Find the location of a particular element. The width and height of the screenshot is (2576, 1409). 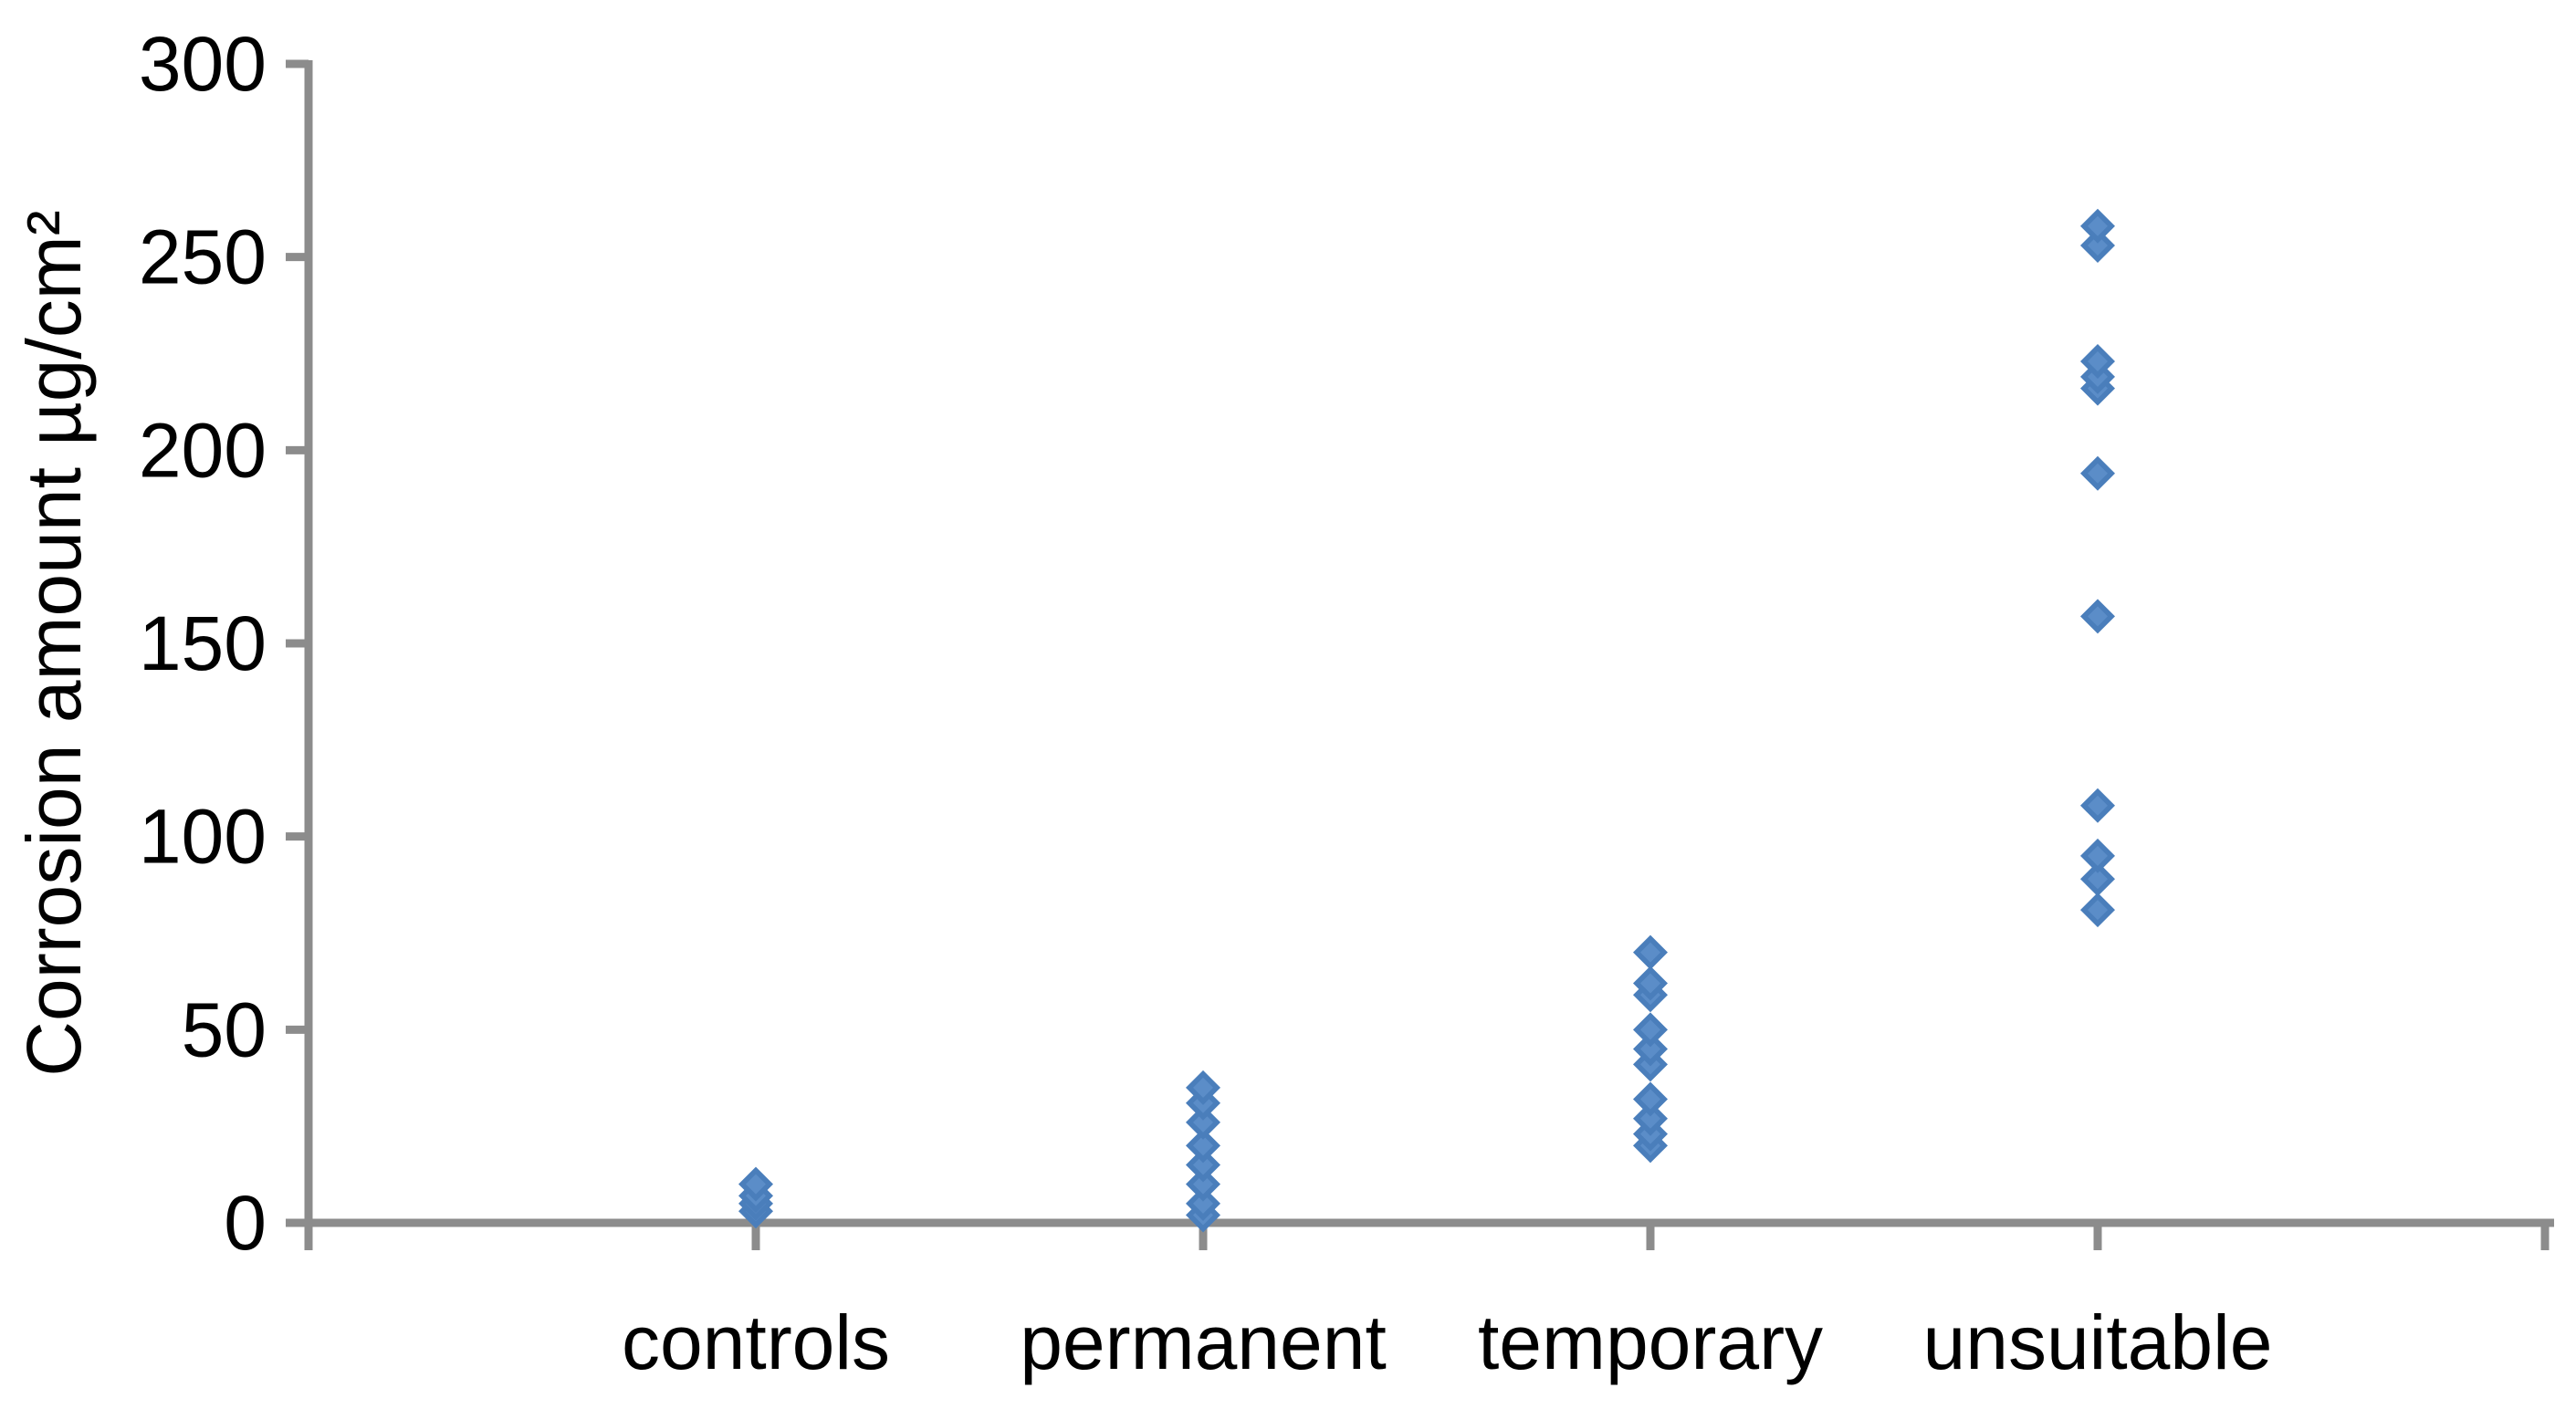

y-tick-label: 150 is located at coordinates (203, 643).